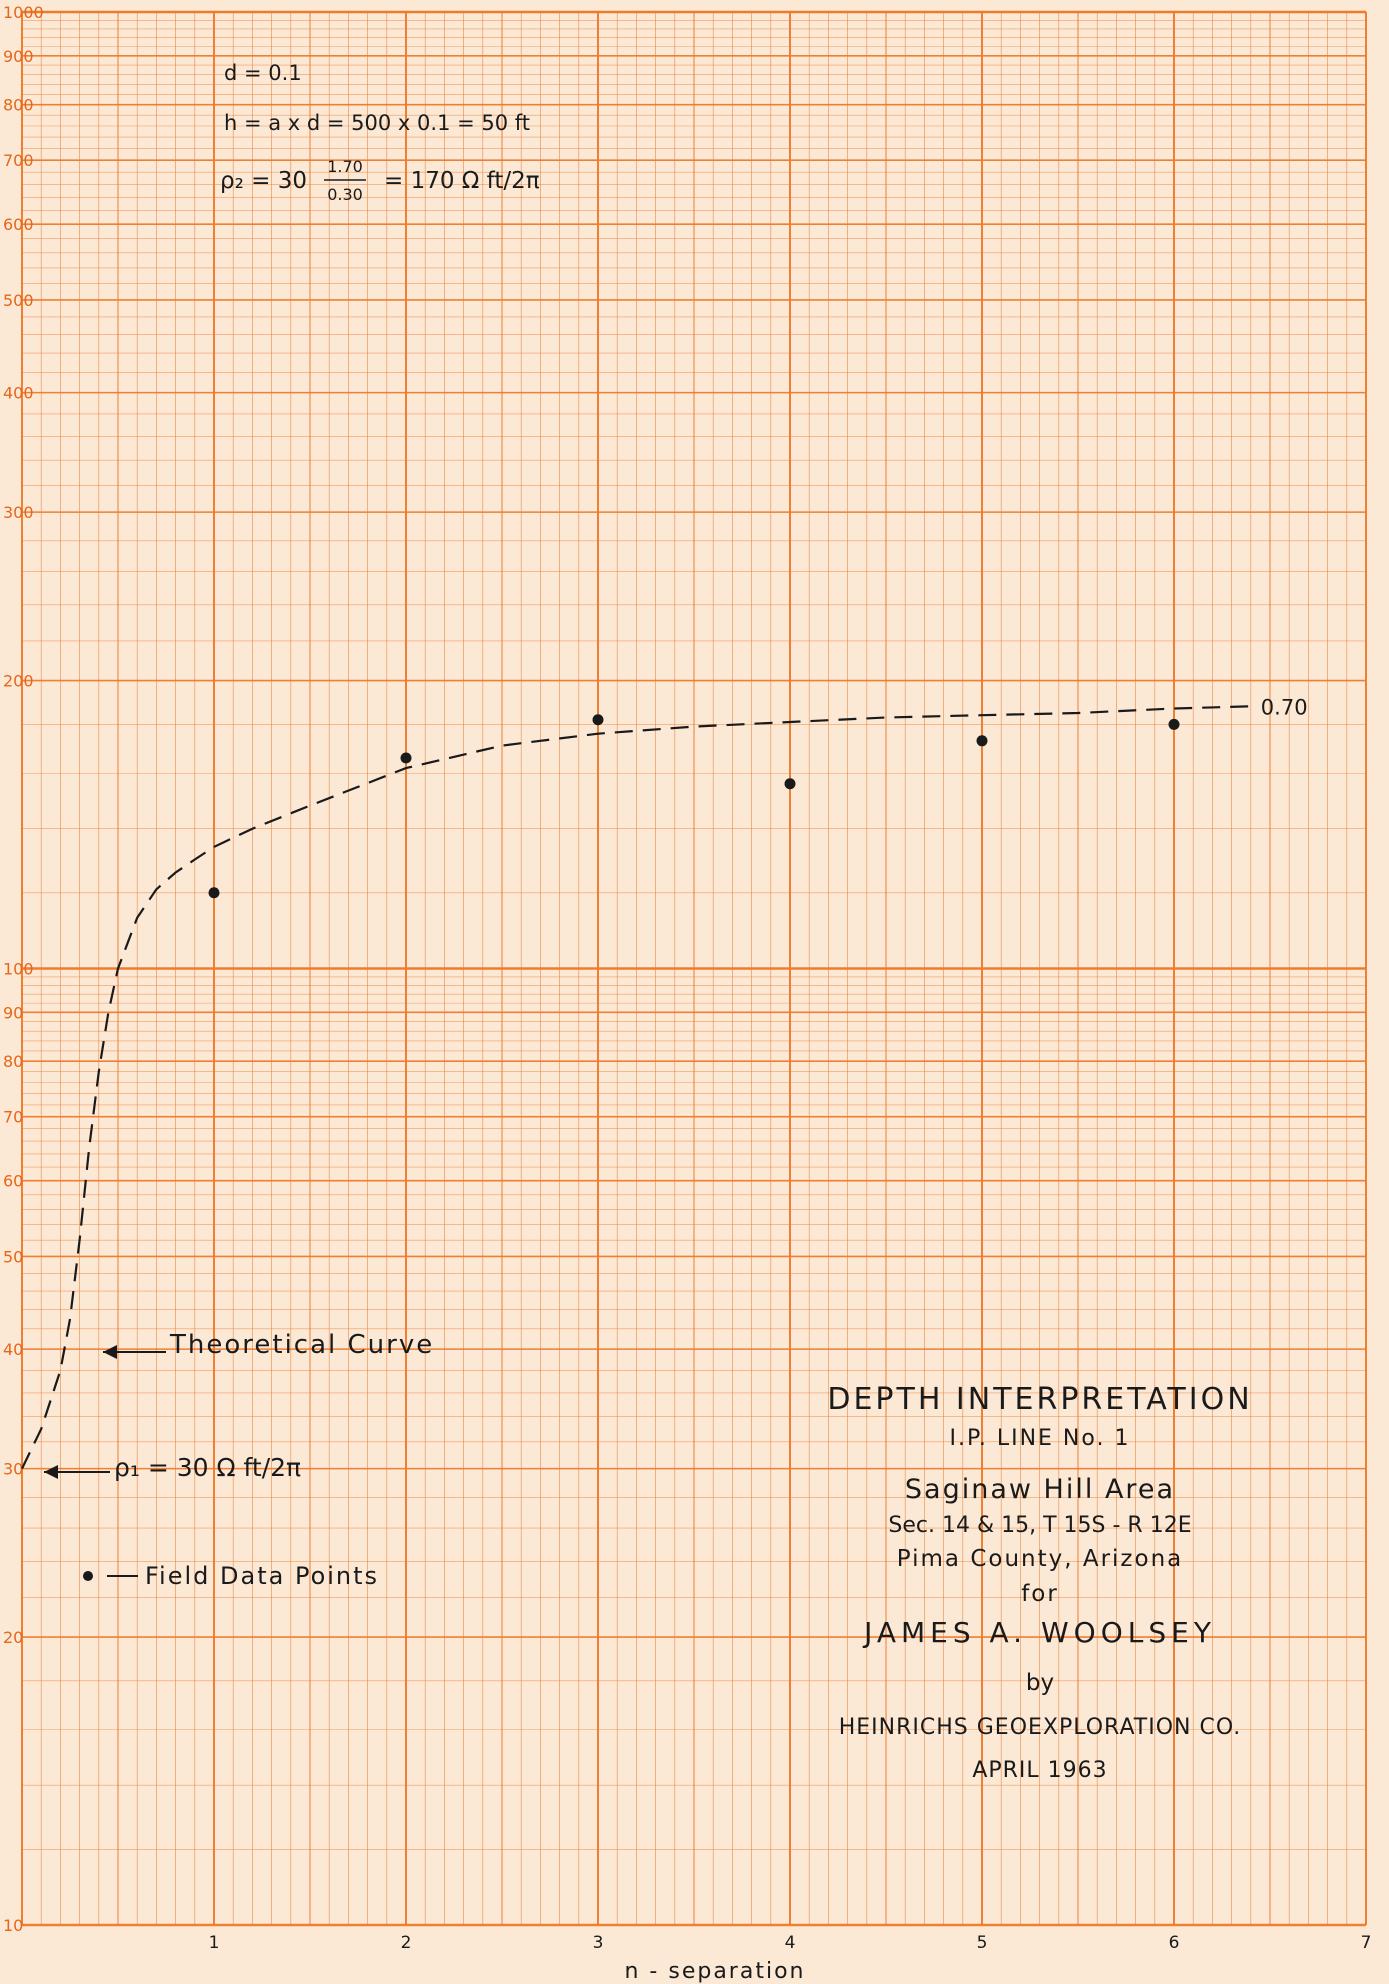  Describe the element at coordinates (13, 1256) in the screenshot. I see `y-tick-label: 50` at that location.